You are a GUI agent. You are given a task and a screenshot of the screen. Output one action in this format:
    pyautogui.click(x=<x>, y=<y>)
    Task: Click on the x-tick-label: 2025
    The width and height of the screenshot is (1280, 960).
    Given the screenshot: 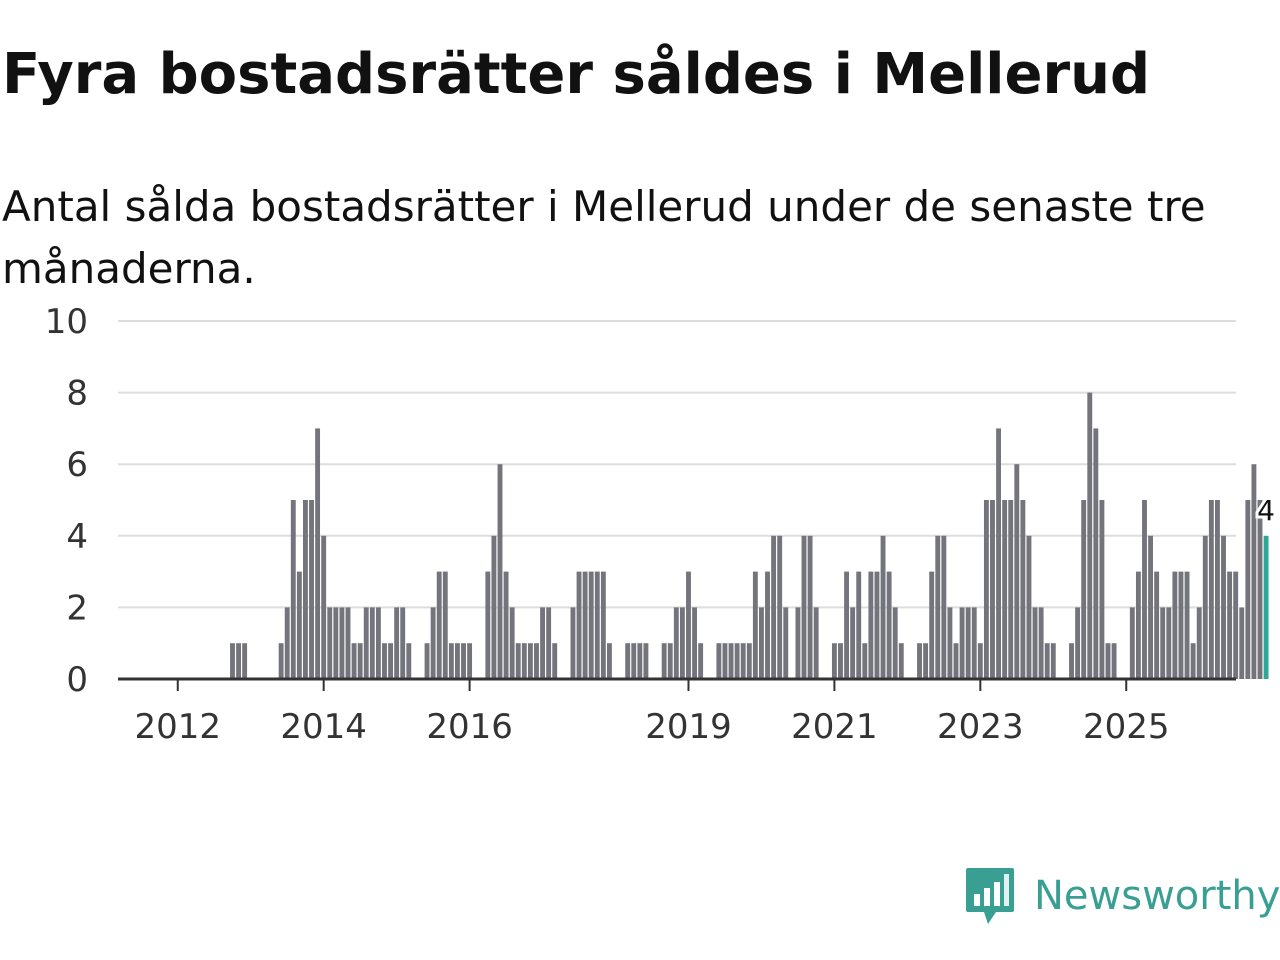 What is the action you would take?
    pyautogui.click(x=1126, y=727)
    